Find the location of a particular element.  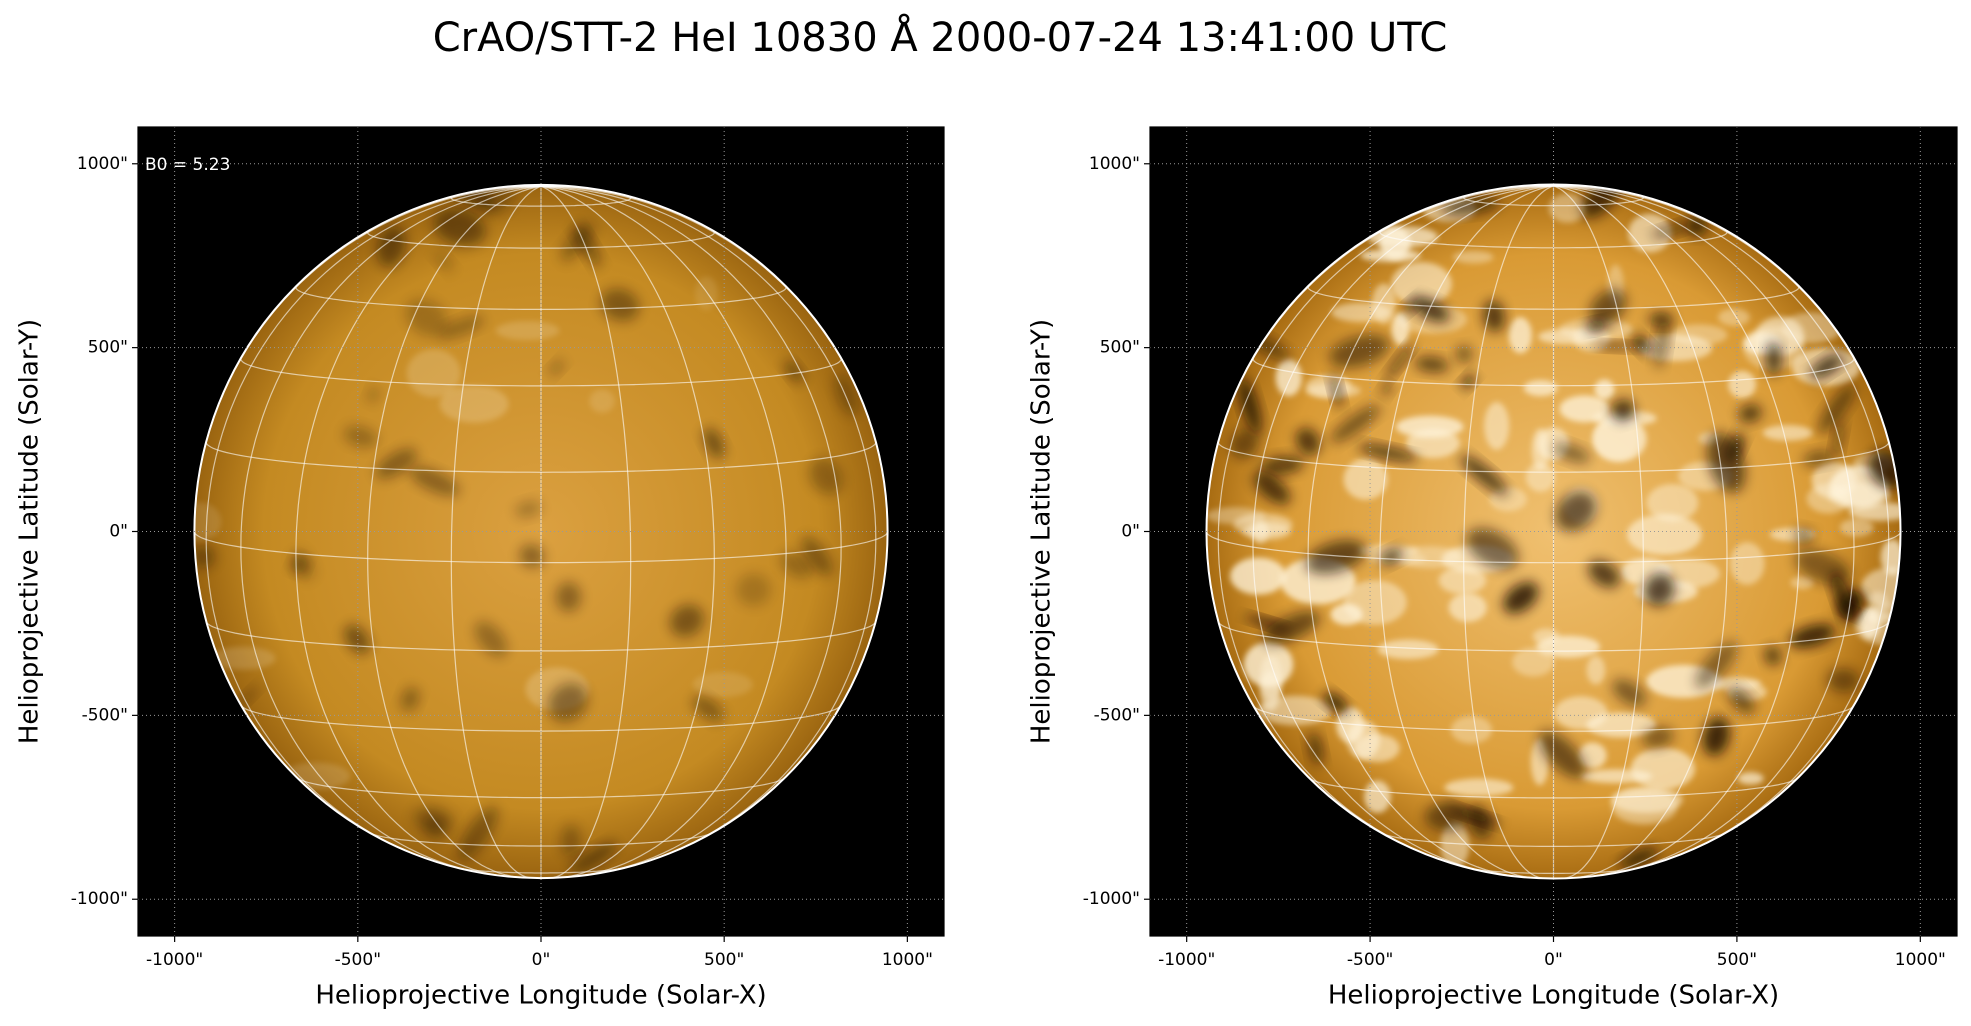

x-tick-label: -1000" is located at coordinates (1186, 960).